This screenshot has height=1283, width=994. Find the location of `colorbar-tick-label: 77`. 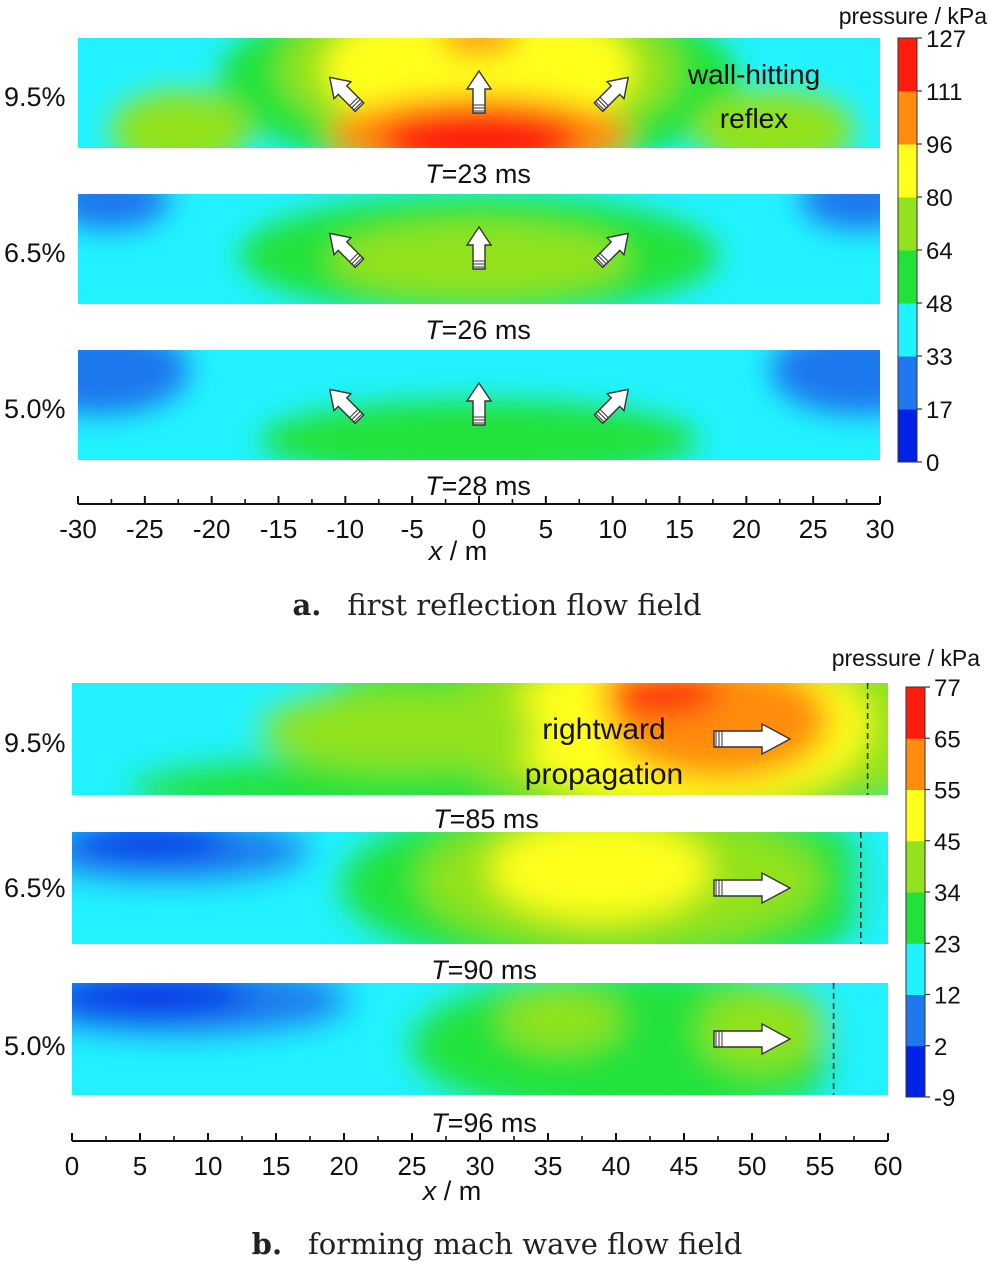

colorbar-tick-label: 77 is located at coordinates (947, 688).